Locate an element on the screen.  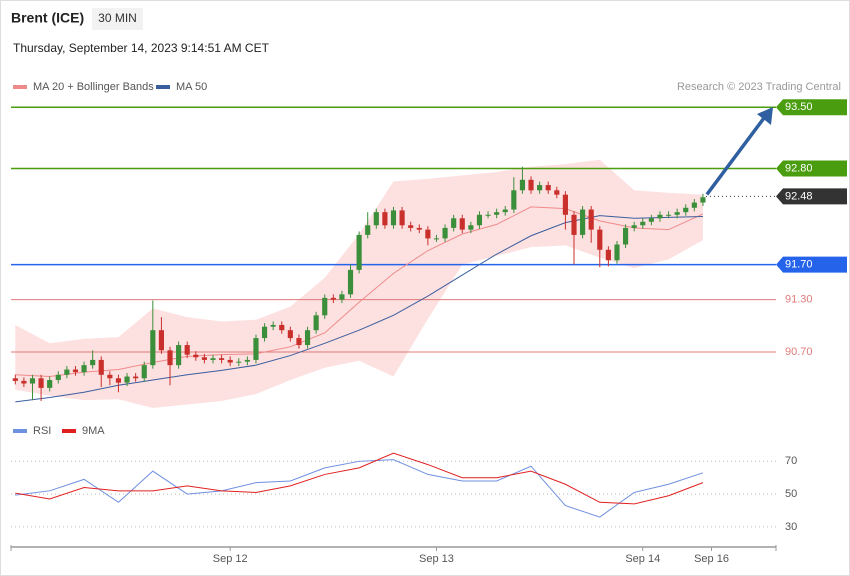
forecast-arrow is located at coordinates (735, 156).